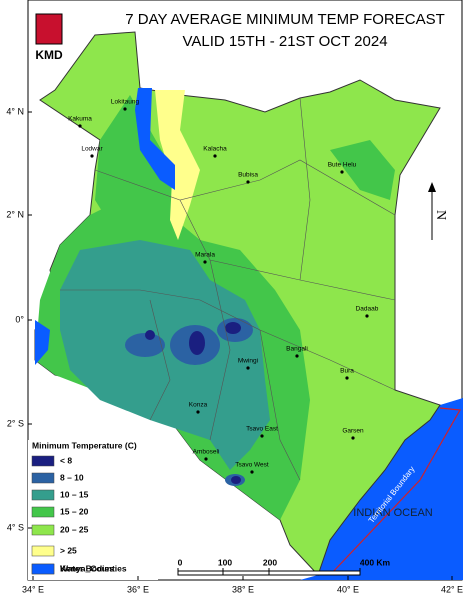  I want to click on scale-label: 400 Km, so click(375, 562).